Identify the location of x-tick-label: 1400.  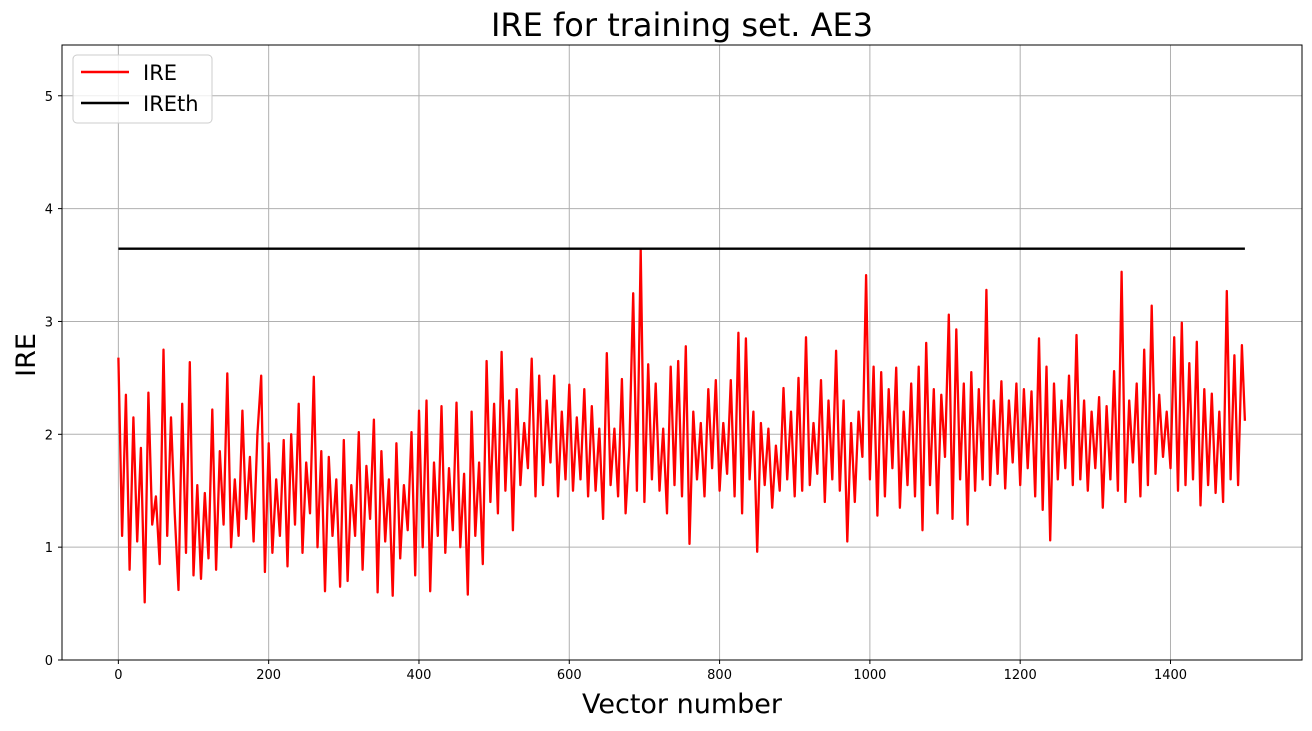
(1170, 675).